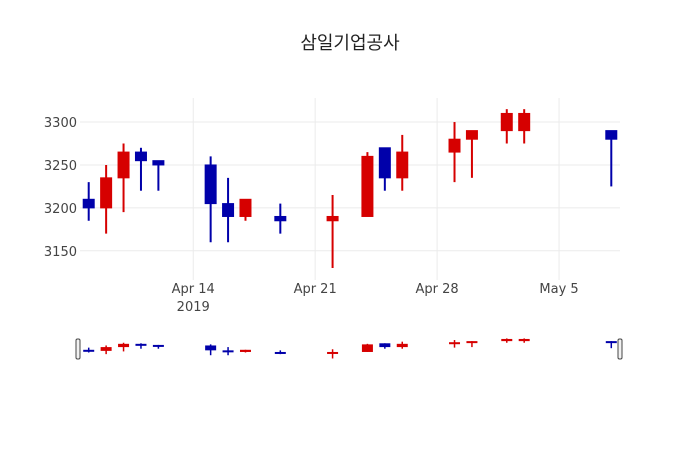 The image size is (700, 454). I want to click on x-tick-label: Apr 28, so click(437, 289).